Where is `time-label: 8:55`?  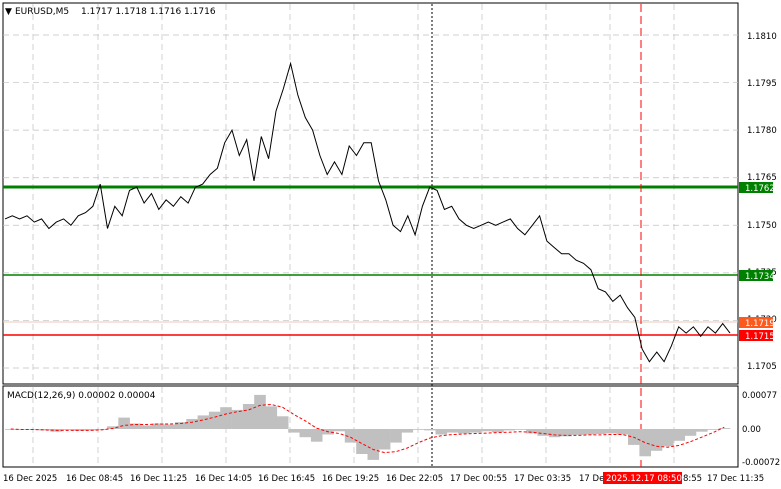
time-label: 8:55 is located at coordinates (692, 479).